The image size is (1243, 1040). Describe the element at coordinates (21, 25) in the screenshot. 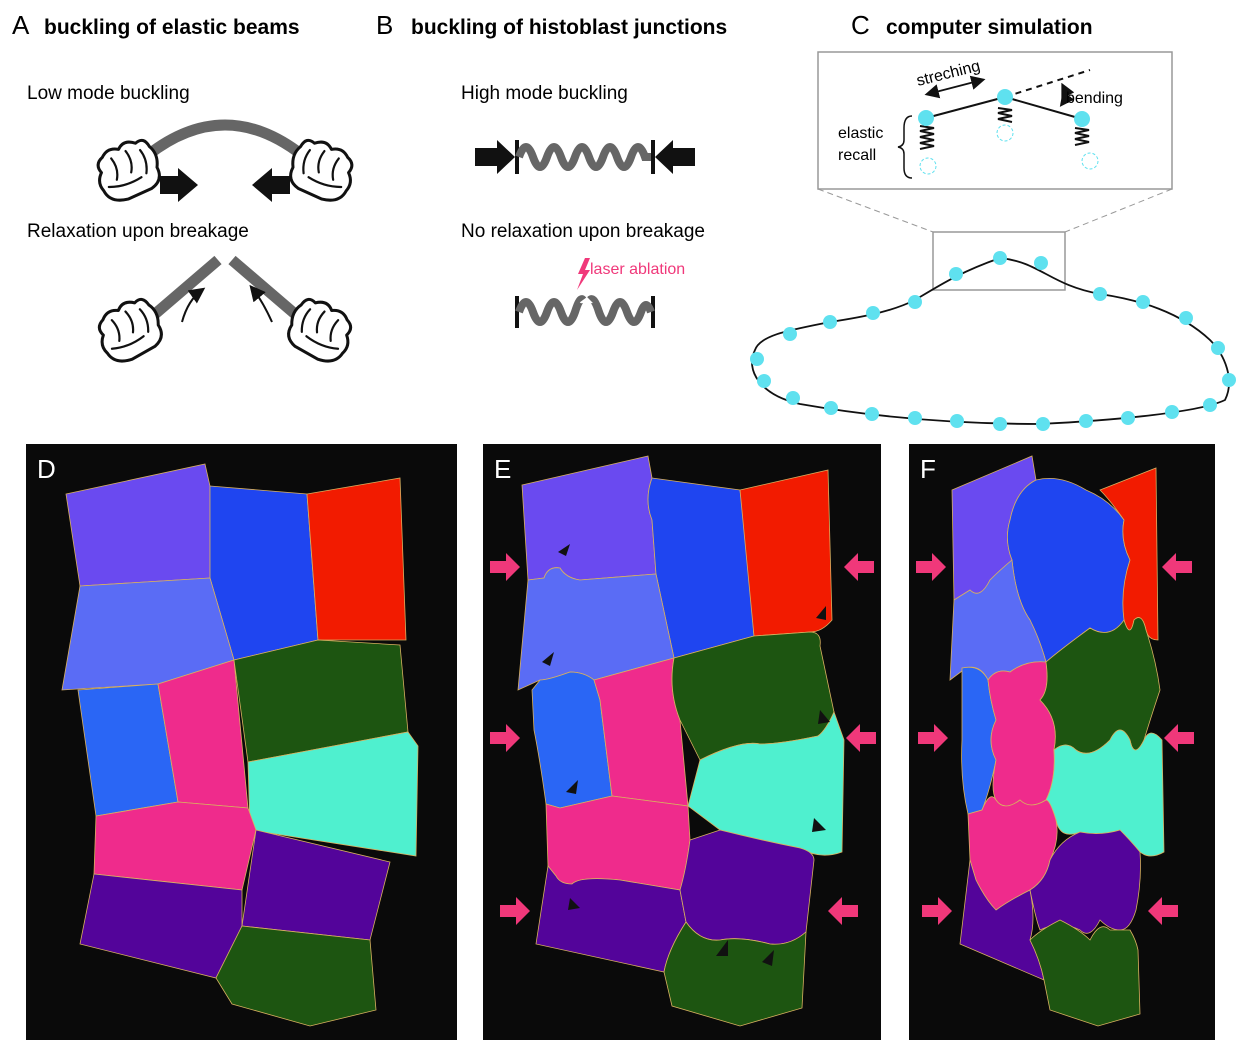

I see `panel-a-letter: A` at that location.